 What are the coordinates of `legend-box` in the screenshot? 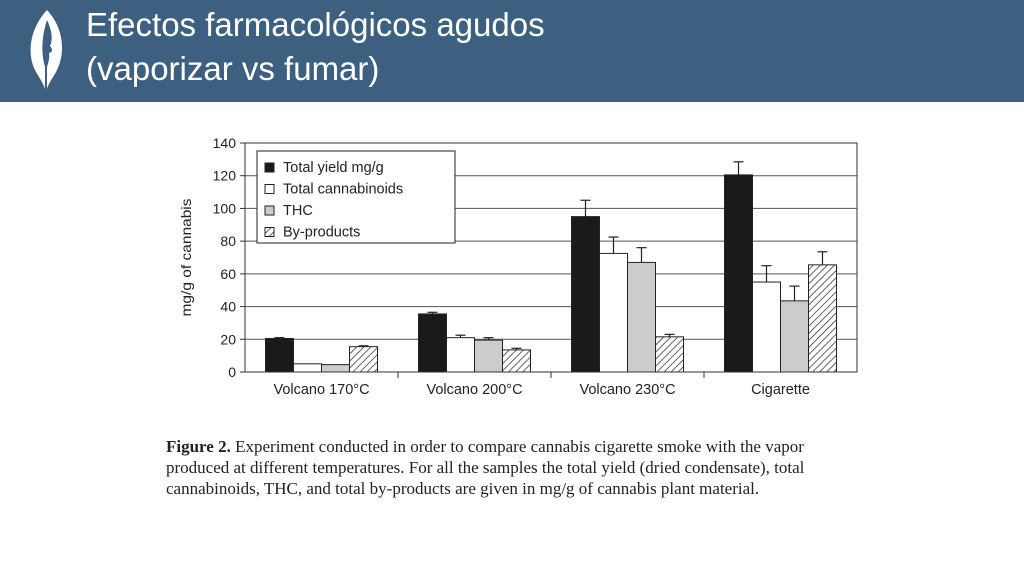 It's located at (356, 197).